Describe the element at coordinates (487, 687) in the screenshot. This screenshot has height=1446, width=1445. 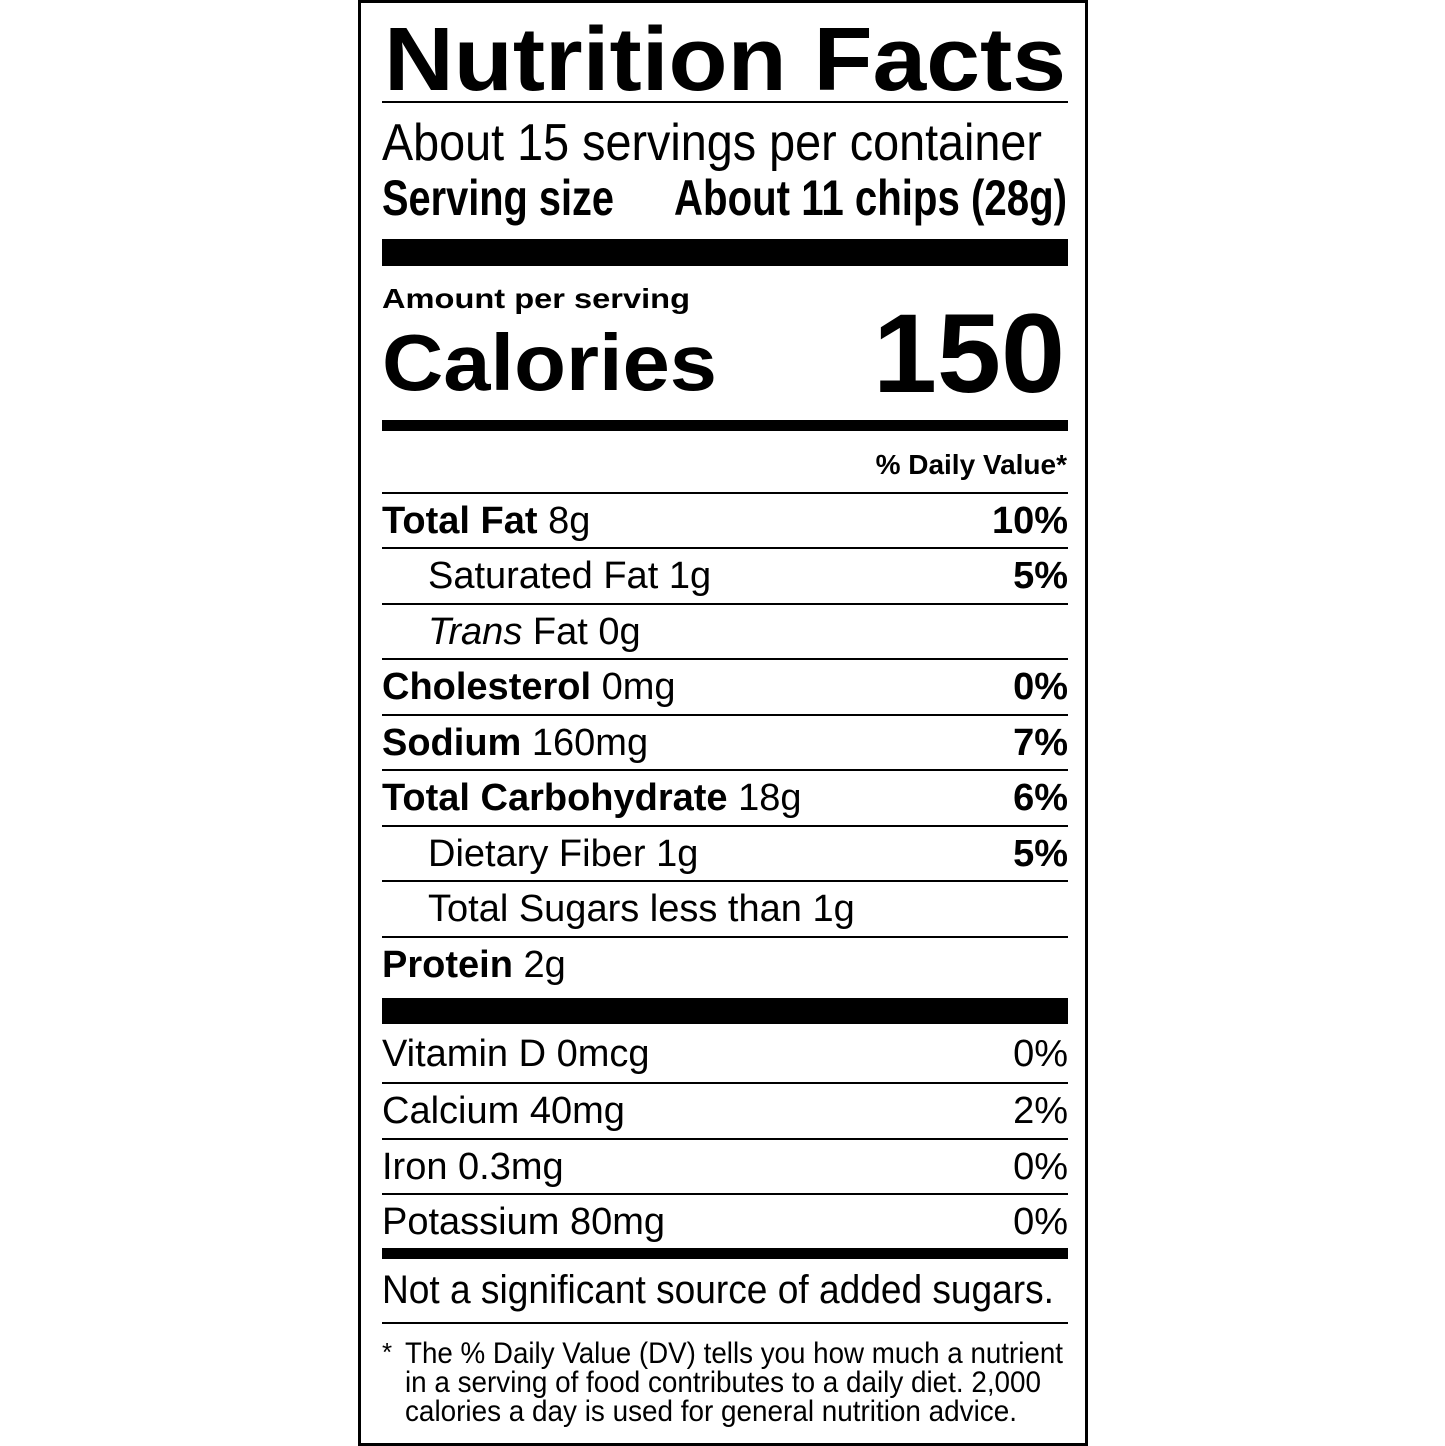
I see `nutrient-name: Cholesterol` at that location.